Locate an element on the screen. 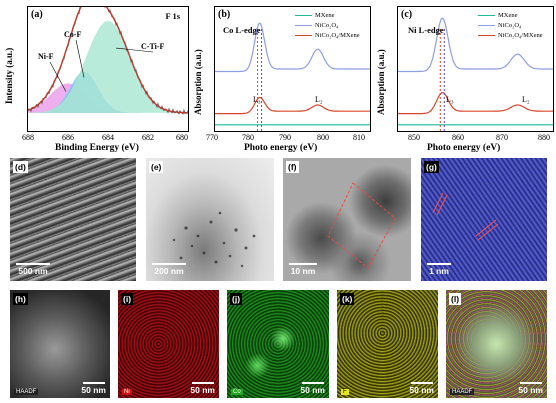 Image resolution: width=556 pixels, height=403 pixels. panel-h-label: (h) is located at coordinates (20, 299).